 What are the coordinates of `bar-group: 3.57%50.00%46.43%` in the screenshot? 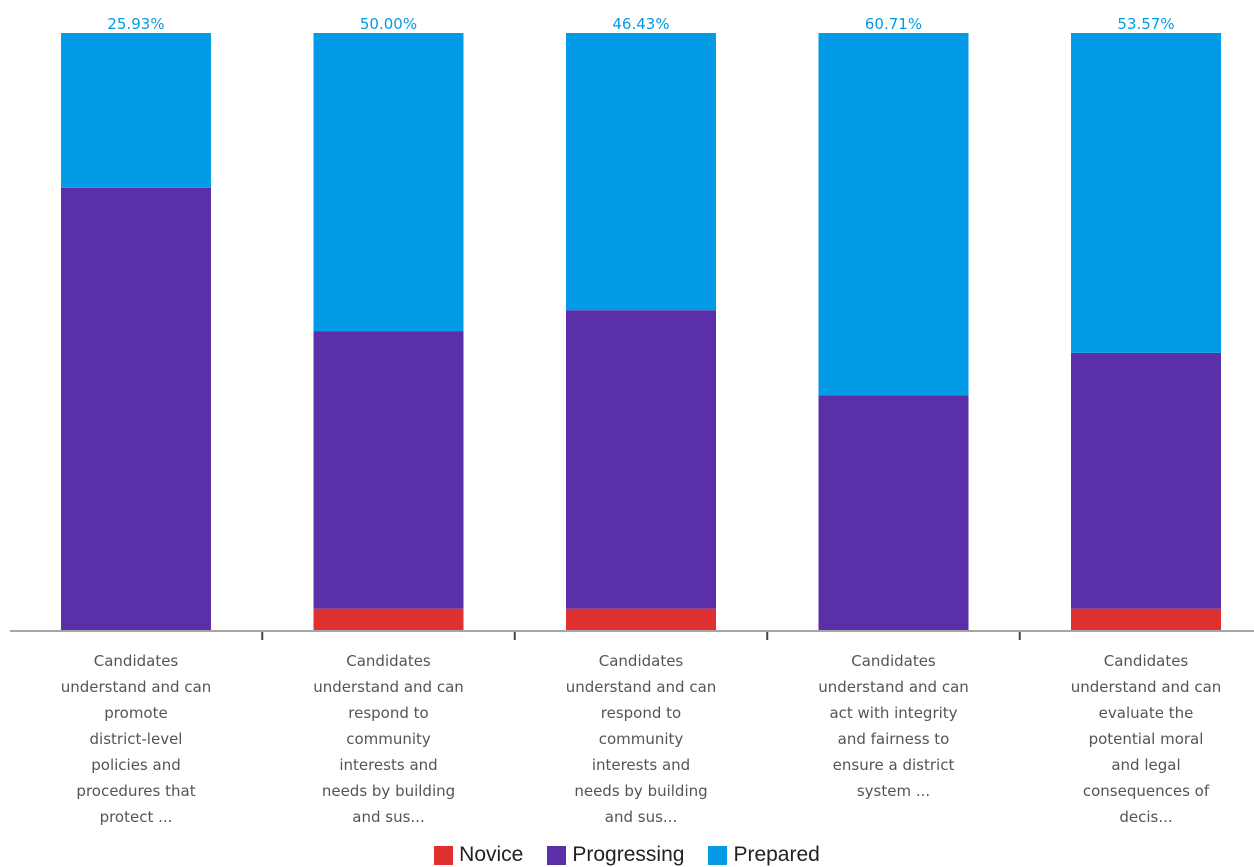 It's located at (641, 322).